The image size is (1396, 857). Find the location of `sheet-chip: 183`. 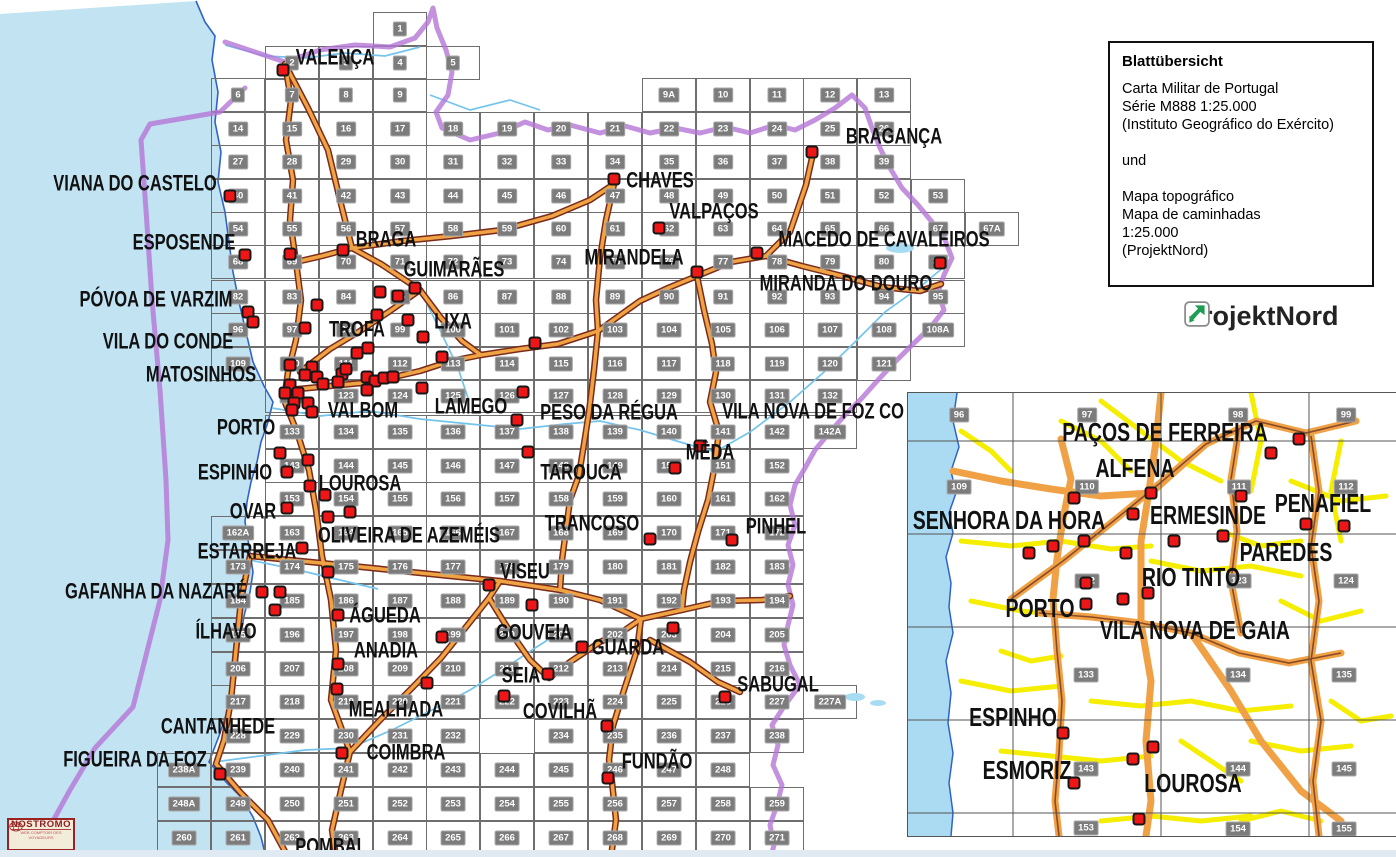

sheet-chip: 183 is located at coordinates (777, 567).